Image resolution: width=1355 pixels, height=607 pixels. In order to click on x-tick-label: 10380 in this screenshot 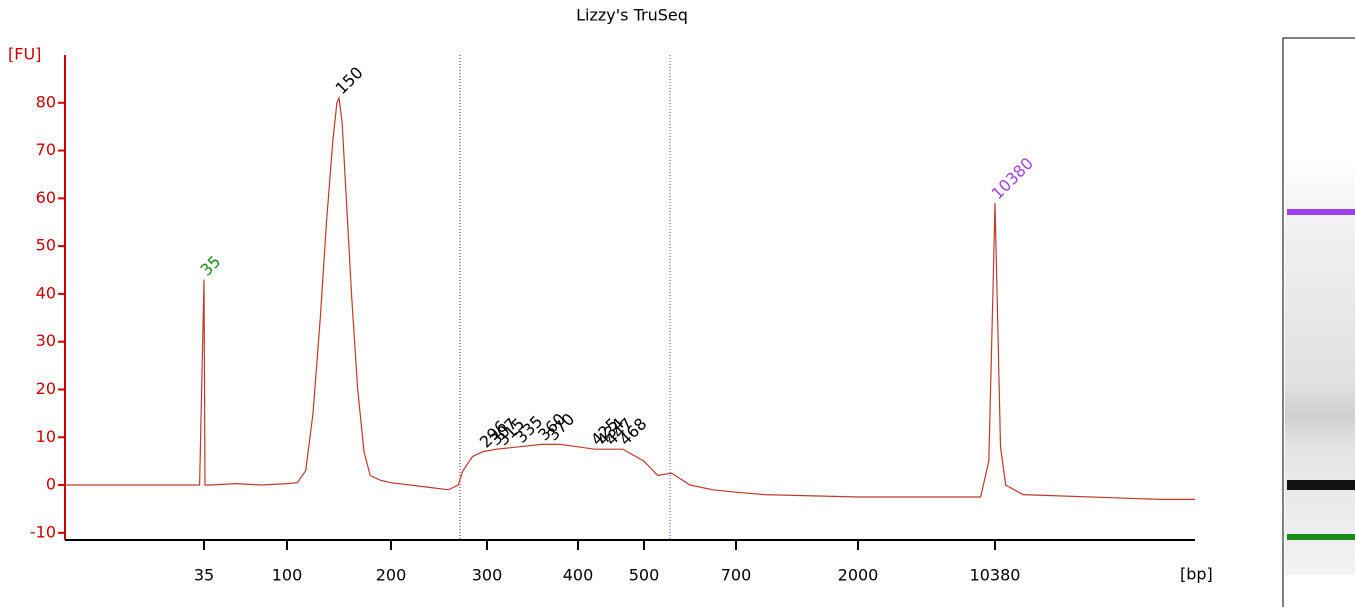, I will do `click(995, 575)`.